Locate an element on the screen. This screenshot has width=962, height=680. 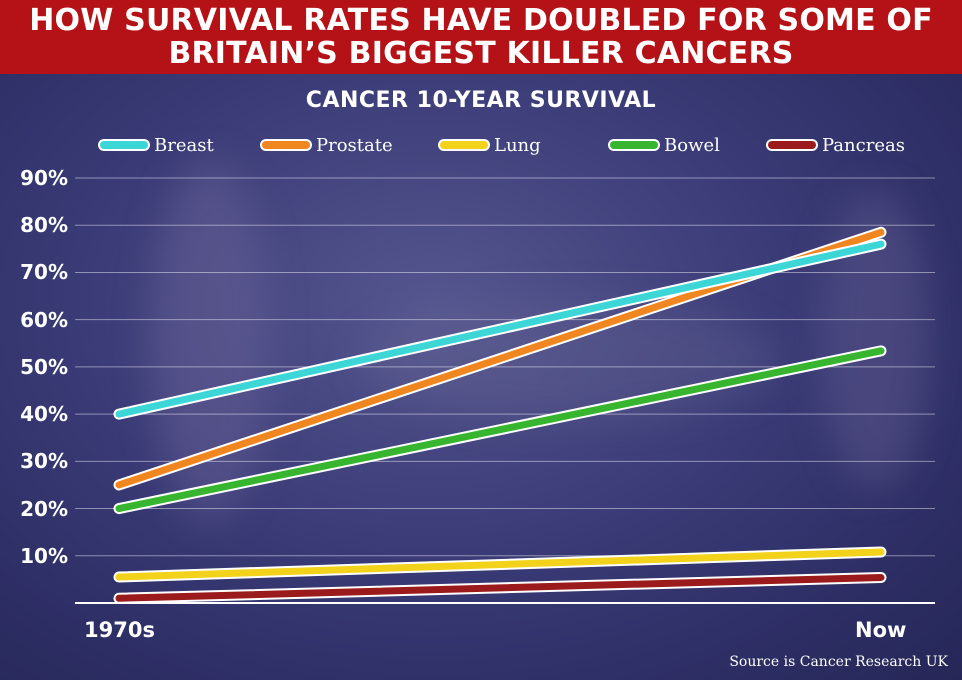
y-tick-label-80: 80% is located at coordinates (44, 225).